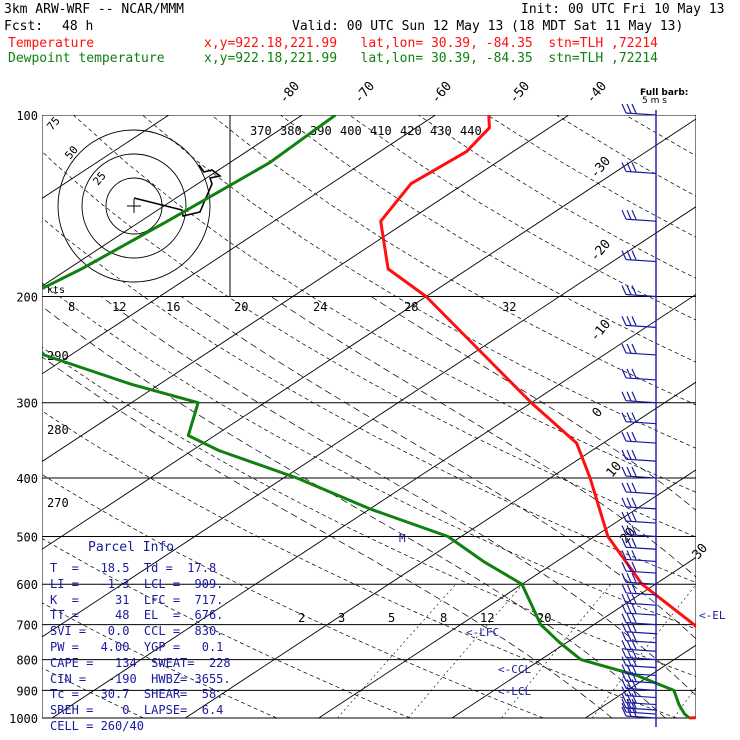 The width and height of the screenshot is (740, 740). Describe the element at coordinates (598, 413) in the screenshot. I see `isotherm-right-label: 0` at that location.